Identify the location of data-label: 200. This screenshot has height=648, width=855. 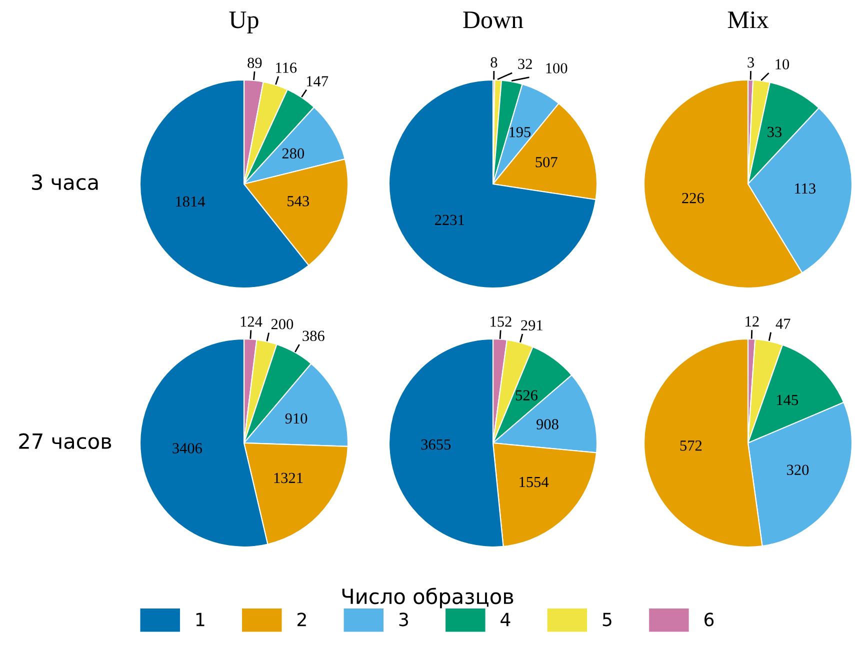
(282, 324).